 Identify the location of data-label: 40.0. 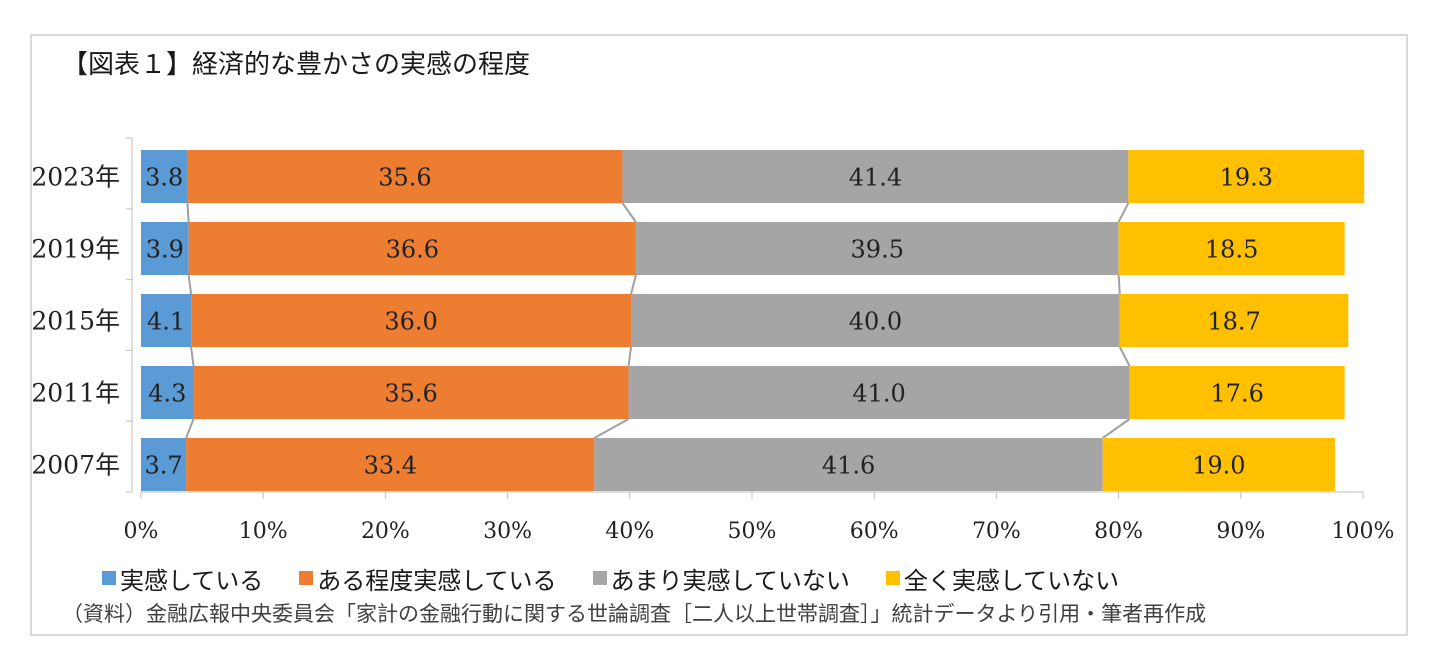
(875, 322).